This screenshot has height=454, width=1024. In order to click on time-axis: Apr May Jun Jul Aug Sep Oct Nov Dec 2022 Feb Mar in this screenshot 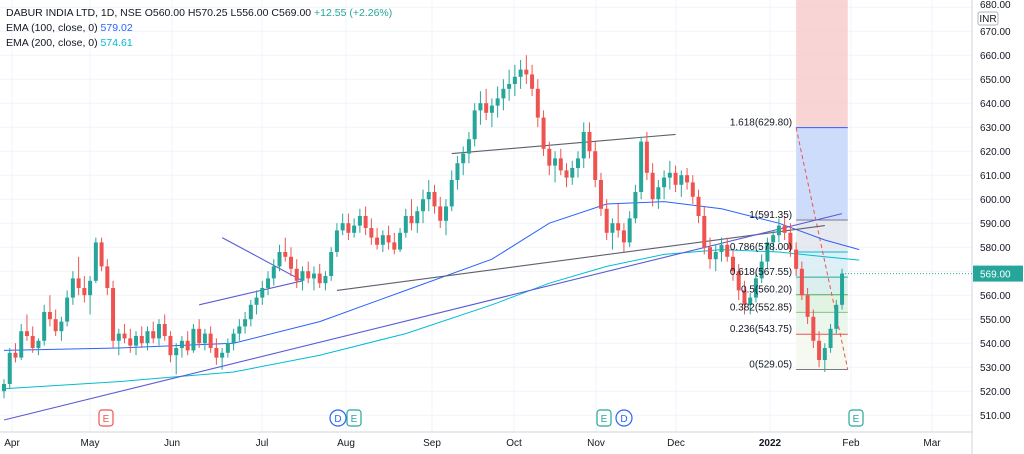, I will do `click(486, 440)`.